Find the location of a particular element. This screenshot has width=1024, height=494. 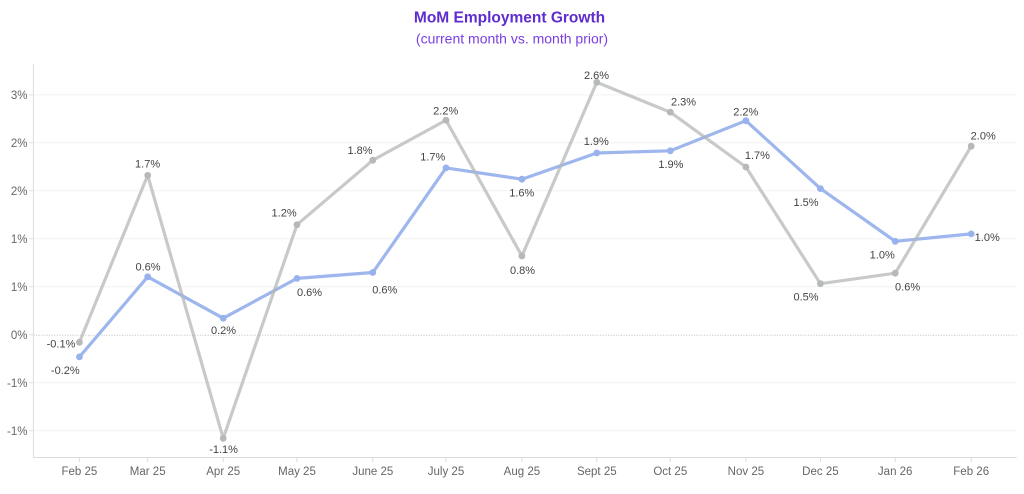

svg-text: 0.2% is located at coordinates (223, 331).